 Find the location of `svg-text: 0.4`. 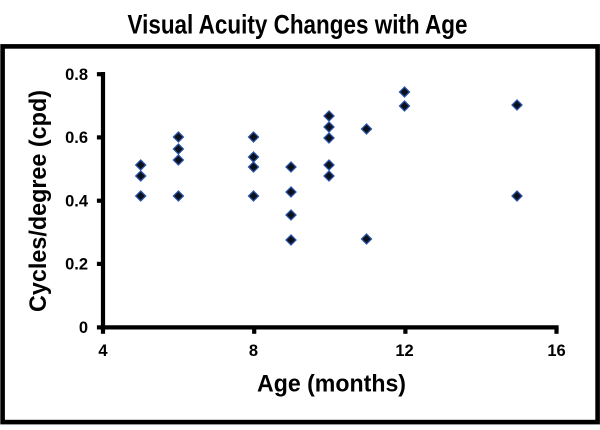

svg-text: 0.4 is located at coordinates (77, 202).